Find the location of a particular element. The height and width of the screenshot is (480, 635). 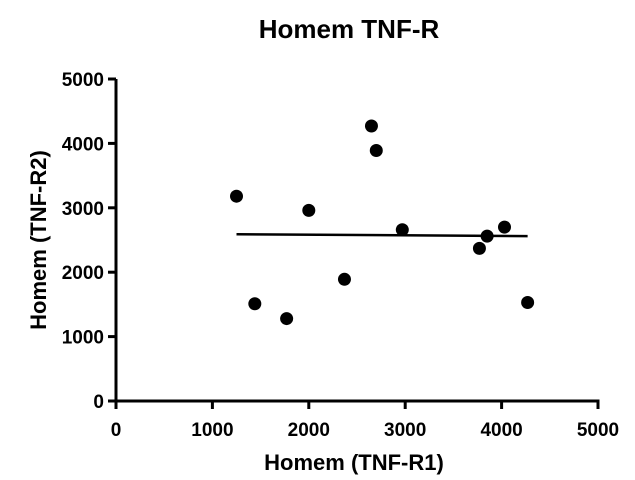

x-tick-label: 0 is located at coordinates (116, 430).